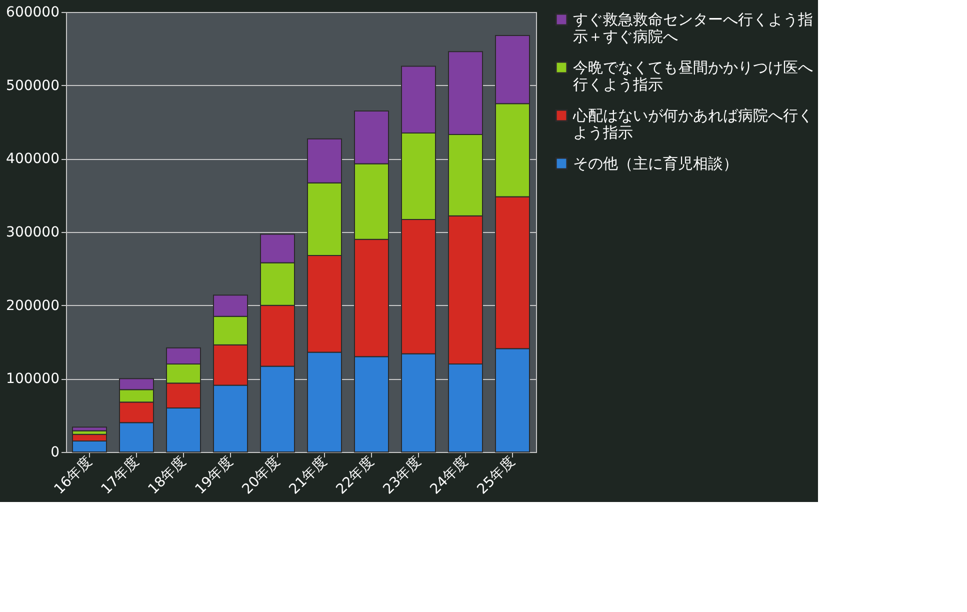  I want to click on y-tick-label: 300000, so click(33, 232).